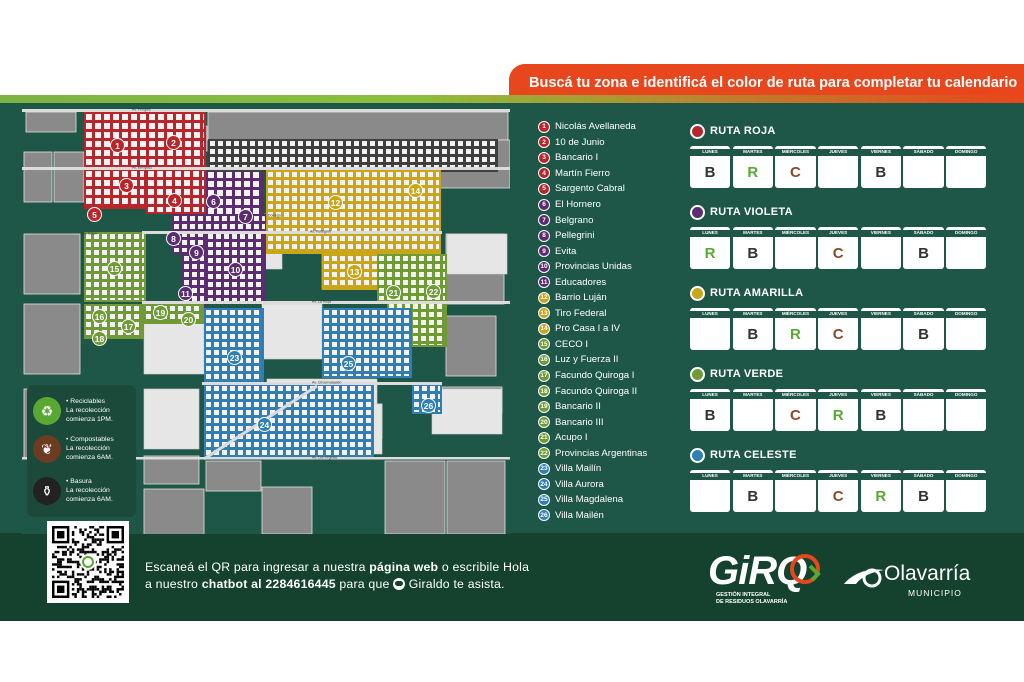 This screenshot has width=1024, height=682. I want to click on zone-marker-10: 10, so click(235, 269).